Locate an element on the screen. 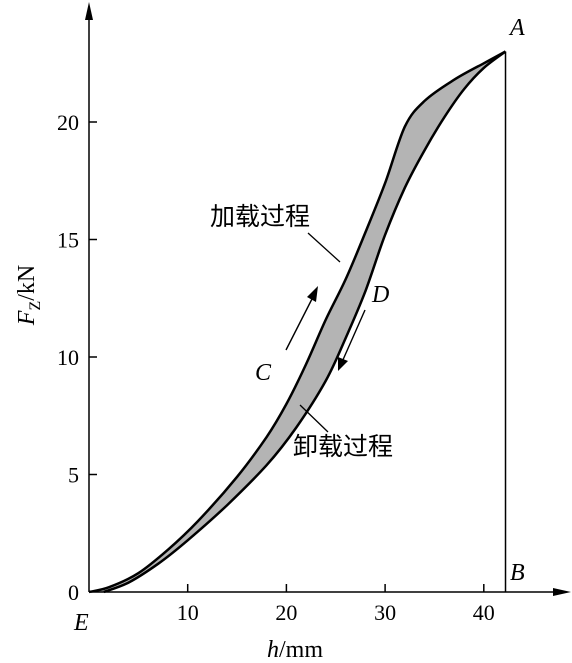  x-axis-label: h/mm is located at coordinates (295, 650).